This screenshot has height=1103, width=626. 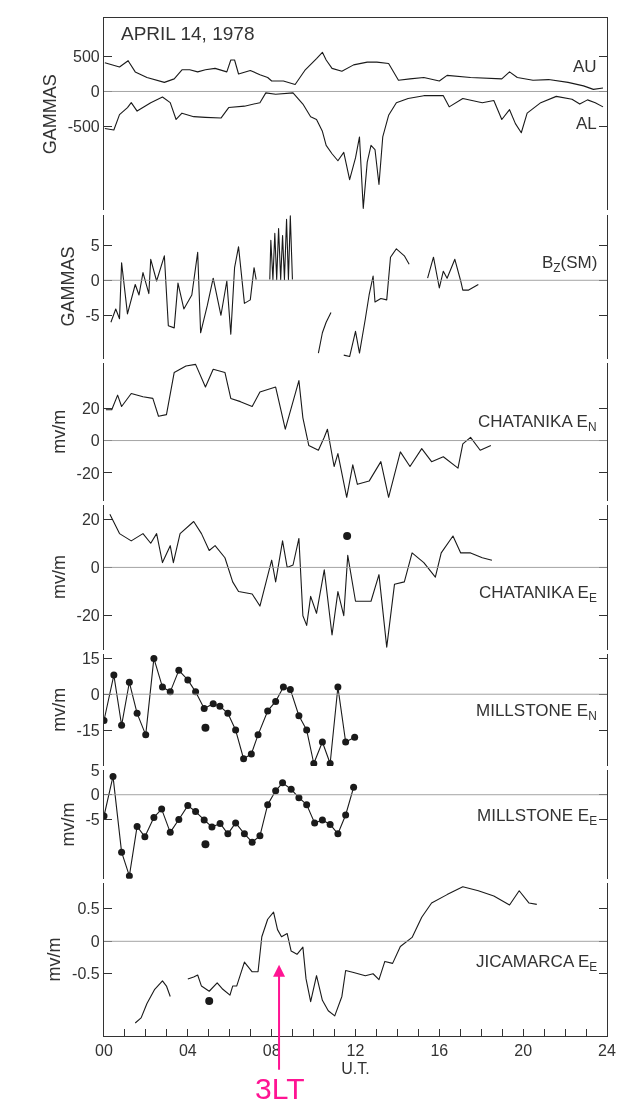 What do you see at coordinates (523, 1051) in the screenshot?
I see `x-tick-label: 20` at bounding box center [523, 1051].